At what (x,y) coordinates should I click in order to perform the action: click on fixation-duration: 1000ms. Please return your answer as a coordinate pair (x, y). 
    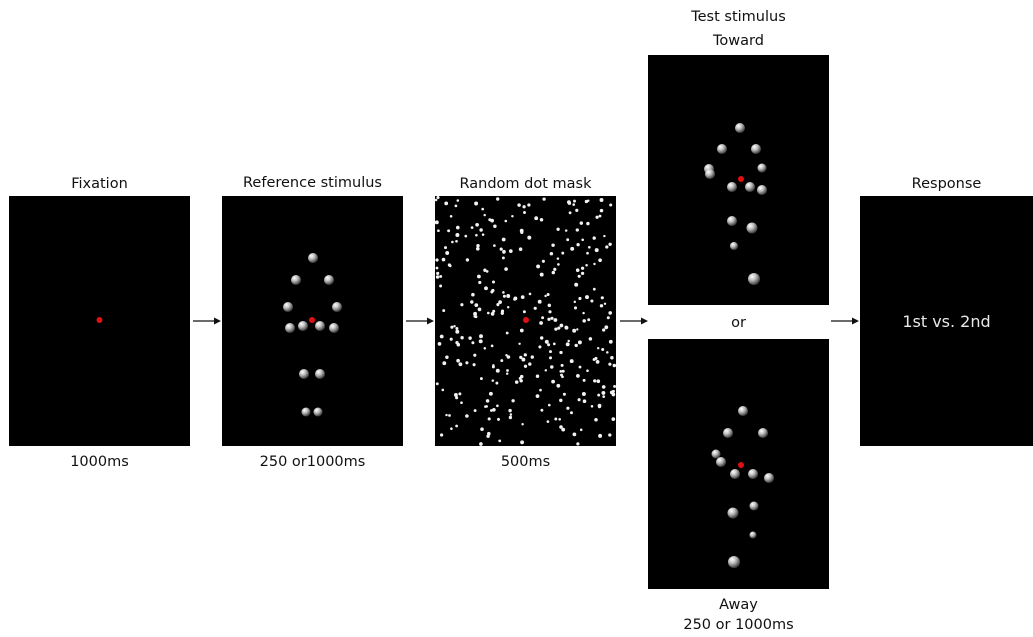
    Looking at the image, I should click on (99, 462).